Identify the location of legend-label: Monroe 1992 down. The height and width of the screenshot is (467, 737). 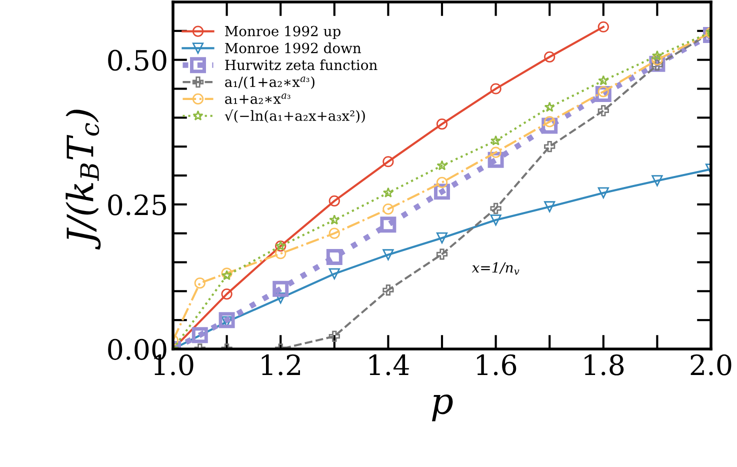
(293, 48).